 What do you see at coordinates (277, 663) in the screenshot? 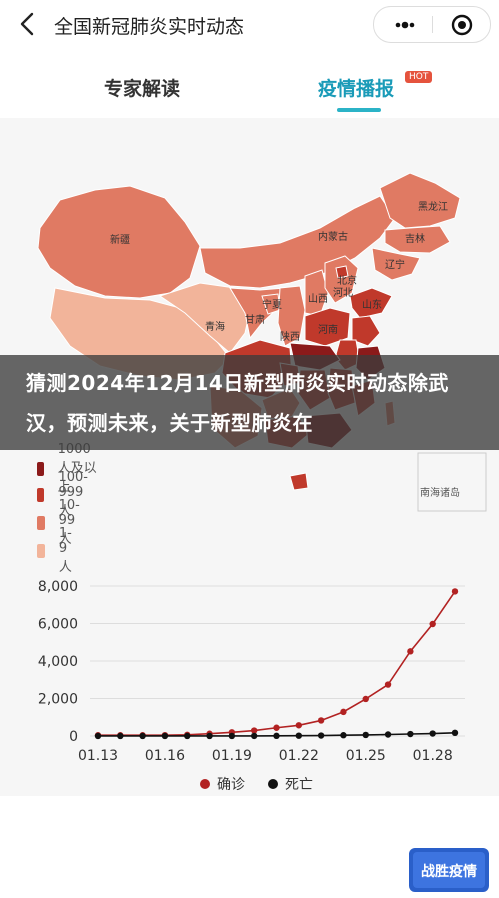
I see `series-line` at bounding box center [277, 663].